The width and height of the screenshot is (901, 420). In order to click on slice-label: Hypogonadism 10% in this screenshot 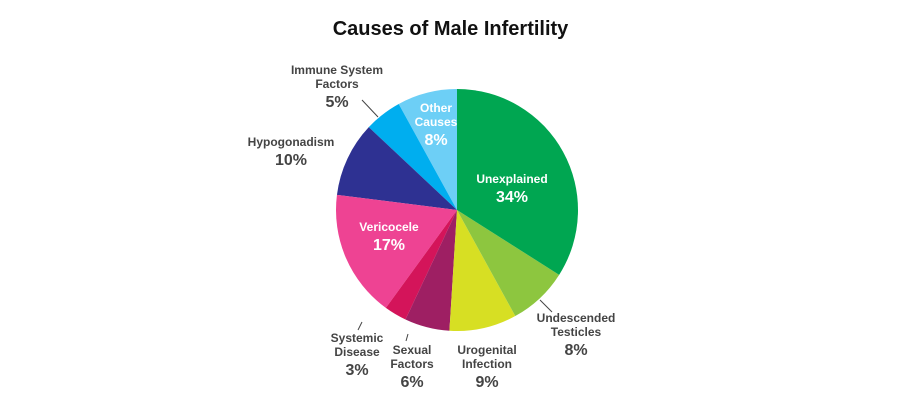, I will do `click(291, 152)`.